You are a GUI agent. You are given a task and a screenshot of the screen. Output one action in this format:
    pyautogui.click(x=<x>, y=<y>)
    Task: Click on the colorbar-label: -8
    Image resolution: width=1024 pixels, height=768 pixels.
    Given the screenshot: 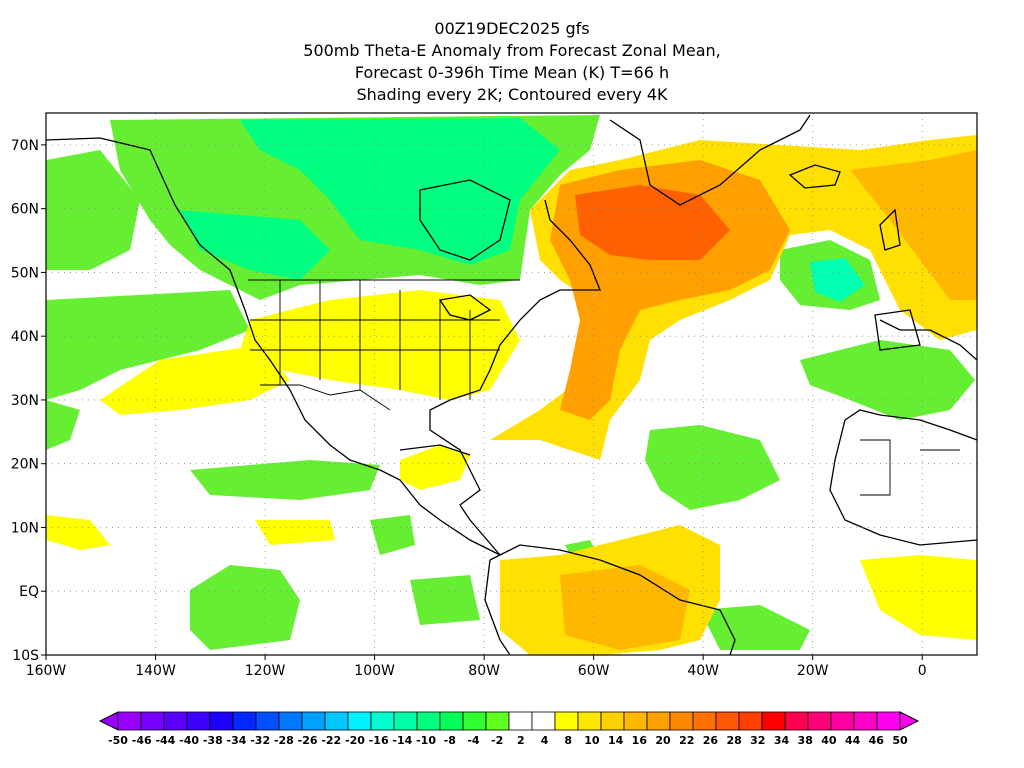 What is the action you would take?
    pyautogui.click(x=450, y=740)
    